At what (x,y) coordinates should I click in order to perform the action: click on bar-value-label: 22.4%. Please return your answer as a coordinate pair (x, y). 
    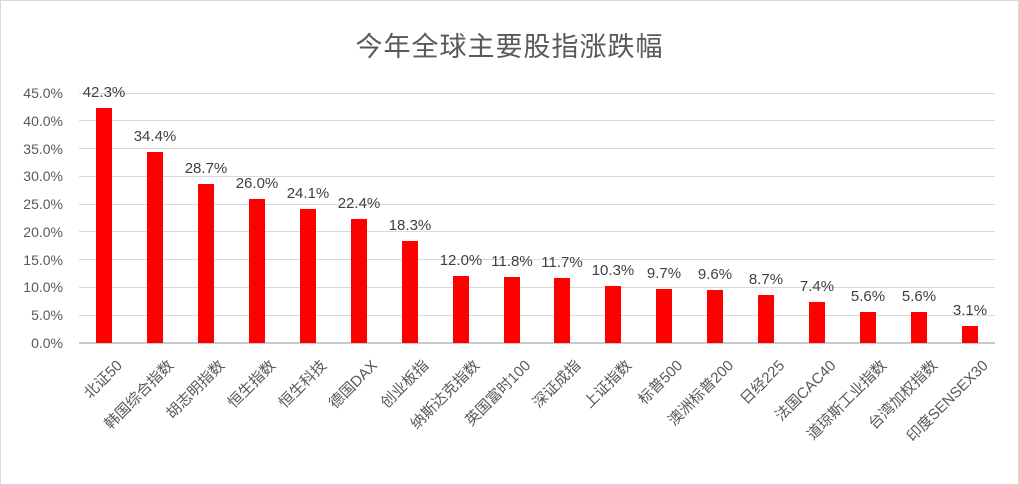
    Looking at the image, I should click on (359, 203).